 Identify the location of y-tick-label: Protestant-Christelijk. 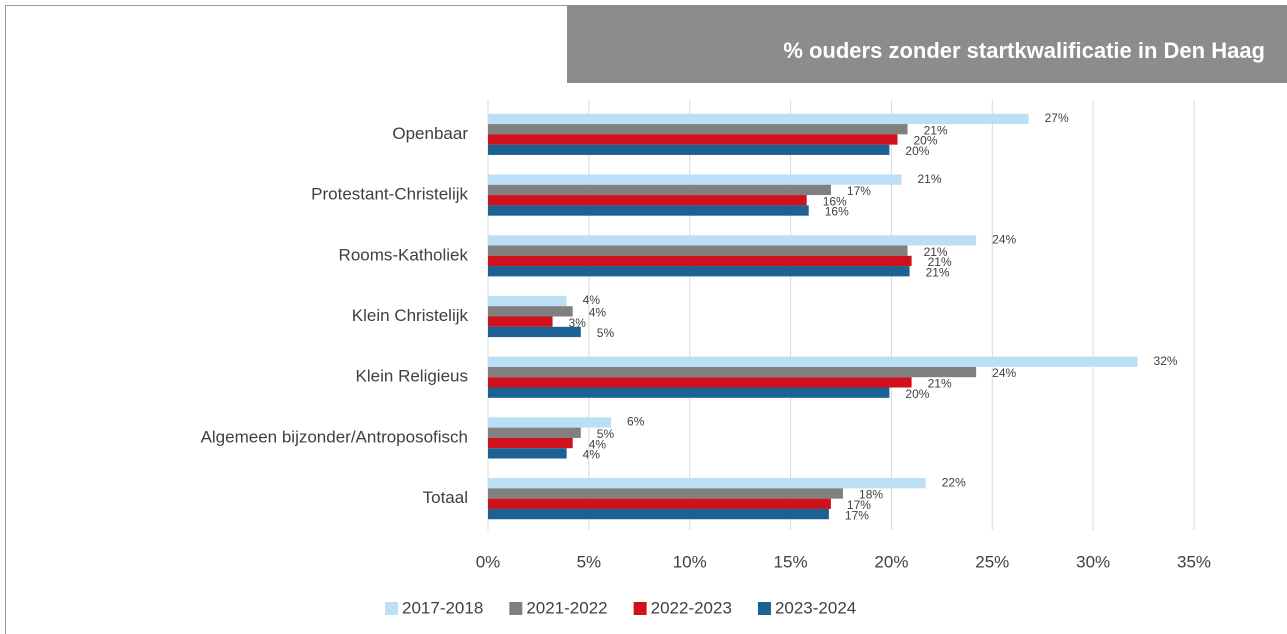
(389, 194).